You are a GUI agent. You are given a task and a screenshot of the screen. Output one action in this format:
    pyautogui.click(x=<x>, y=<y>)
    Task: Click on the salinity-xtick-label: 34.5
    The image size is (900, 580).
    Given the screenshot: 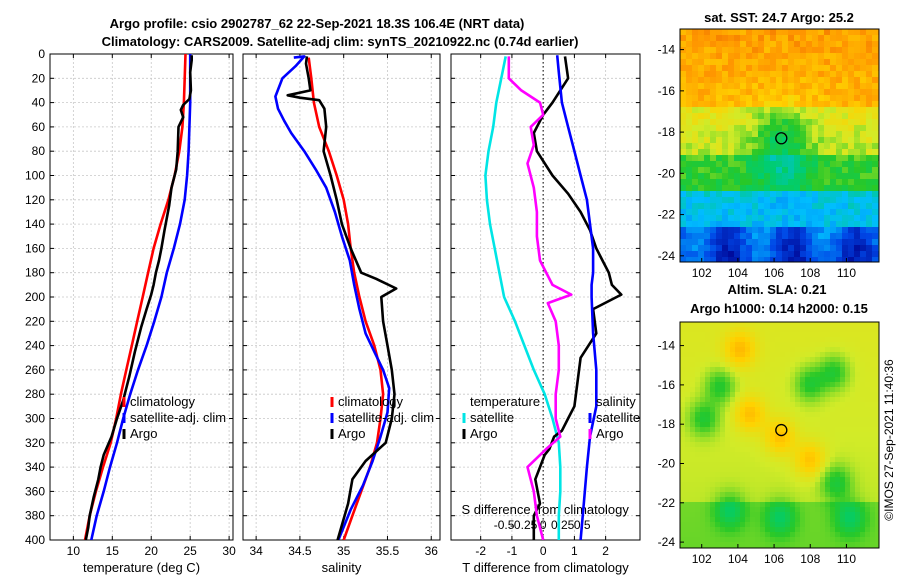 What is the action you would take?
    pyautogui.click(x=300, y=551)
    